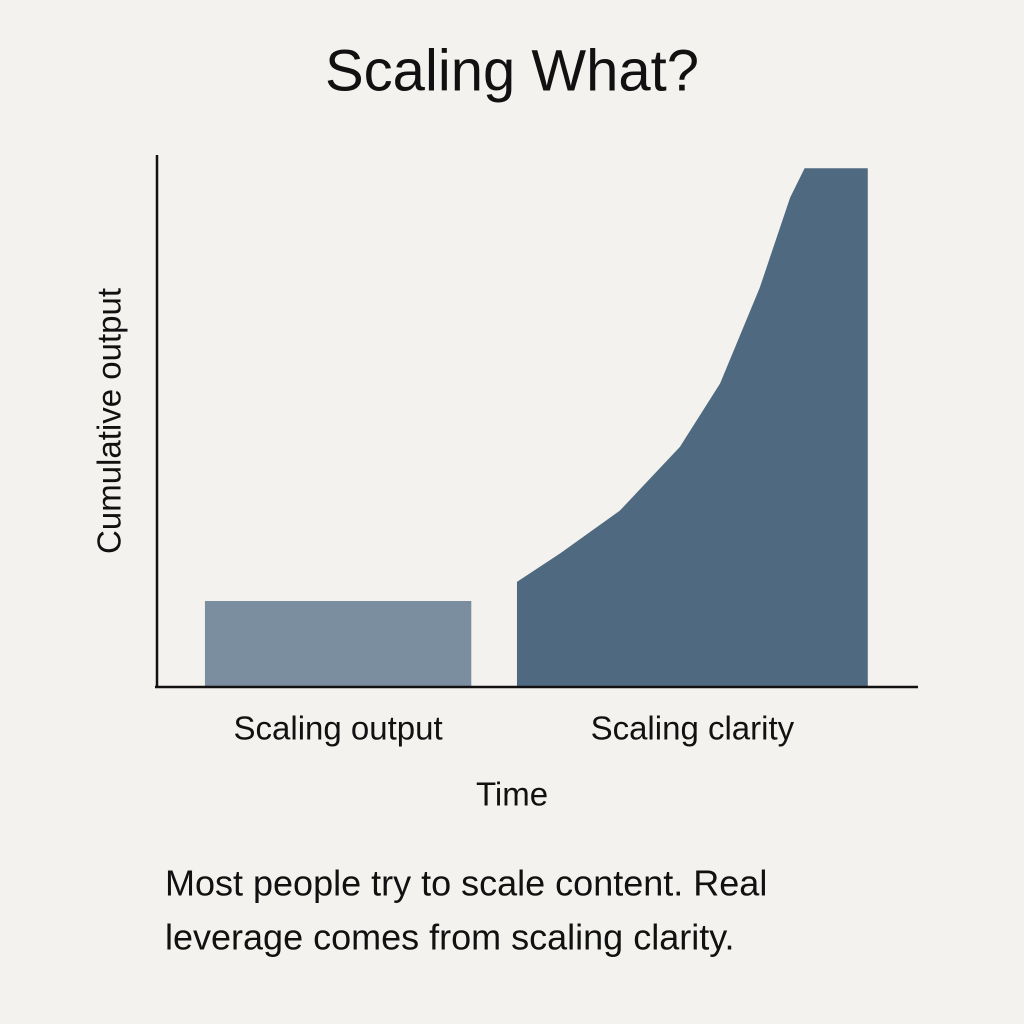 This screenshot has height=1024, width=1024. I want to click on caption-line: Most people try to scale content. Real, so click(466, 883).